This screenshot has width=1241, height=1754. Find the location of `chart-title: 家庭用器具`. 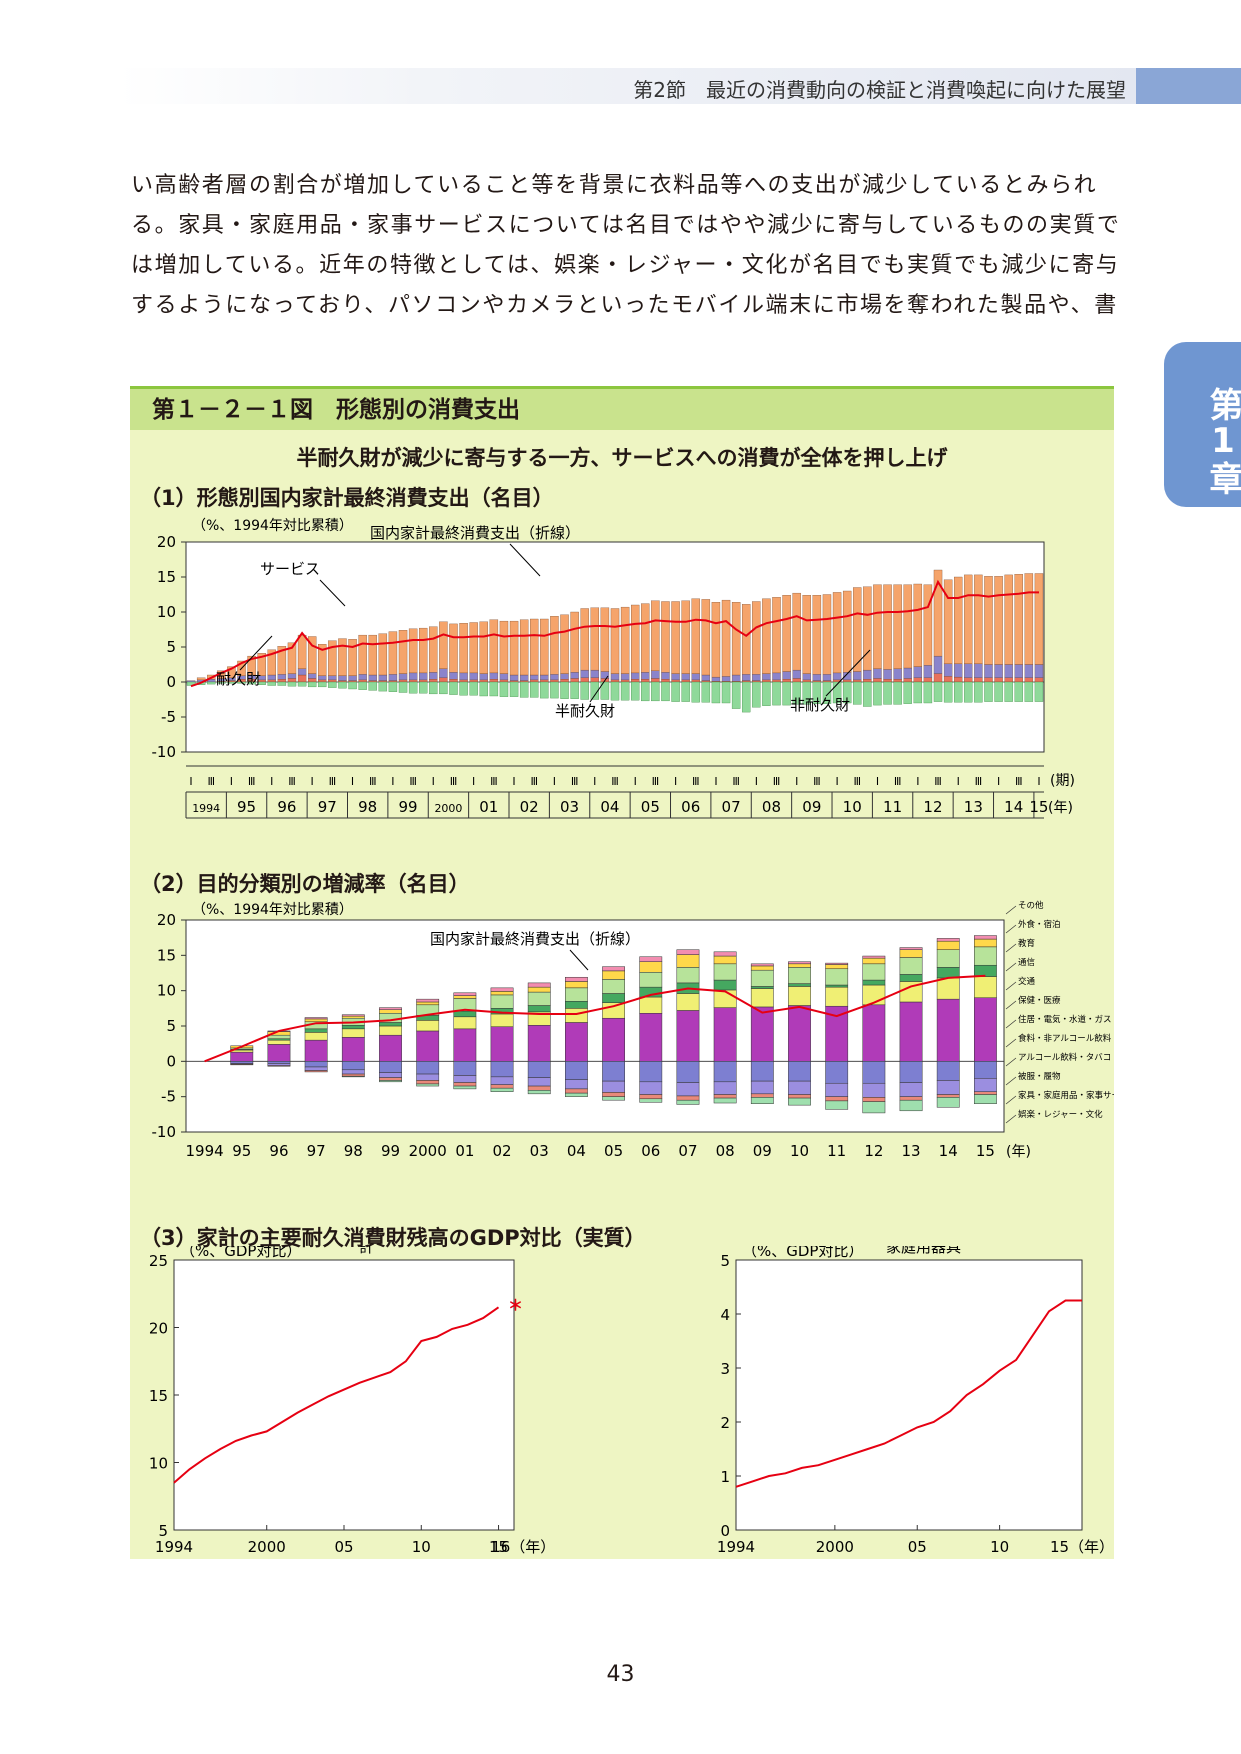

chart-title: 家庭用器具 is located at coordinates (923, 1251).